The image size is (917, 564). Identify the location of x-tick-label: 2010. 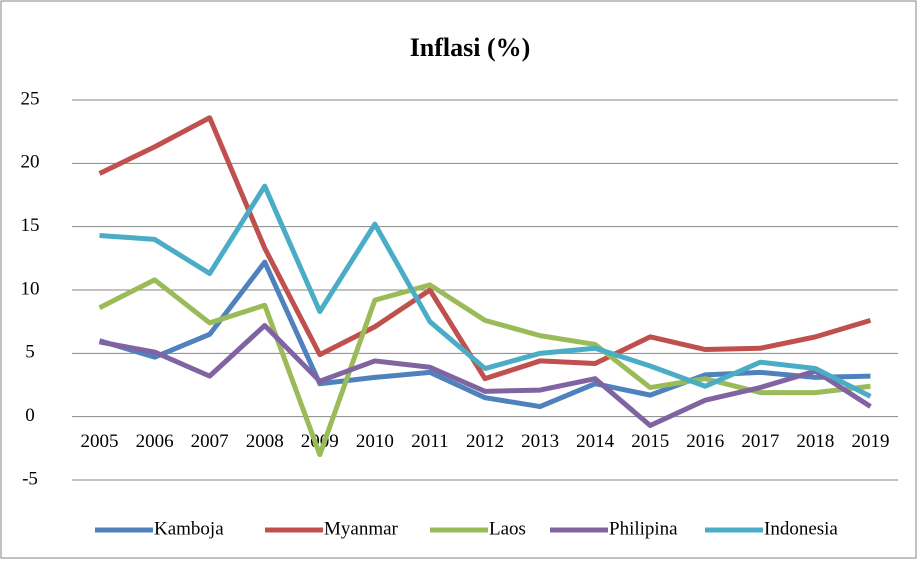
(375, 441).